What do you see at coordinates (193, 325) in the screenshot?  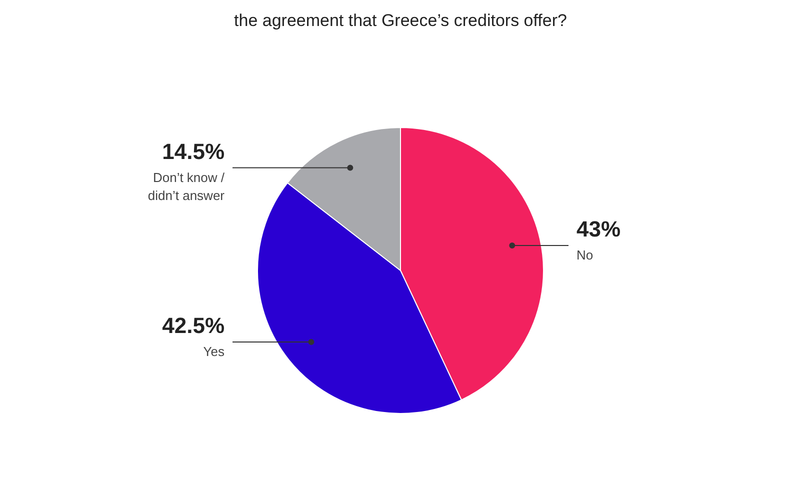 I see `data-label: 42.5%` at bounding box center [193, 325].